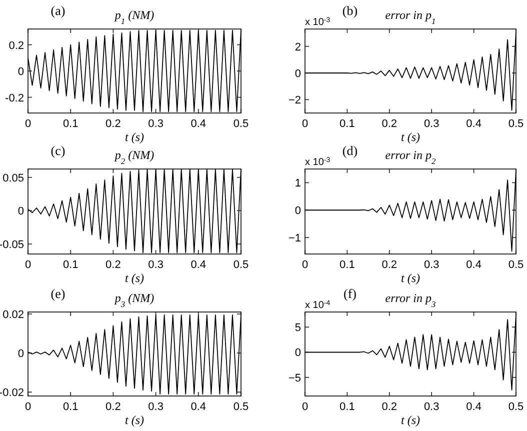 The height and width of the screenshot is (431, 527). What do you see at coordinates (58, 150) in the screenshot?
I see `text: (c)` at bounding box center [58, 150].